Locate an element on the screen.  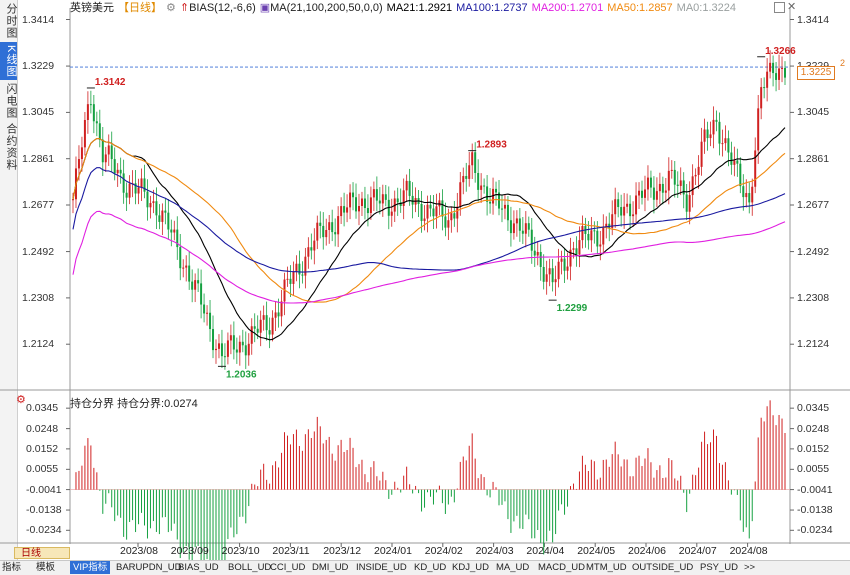
maximize-icon is located at coordinates (779, 7).